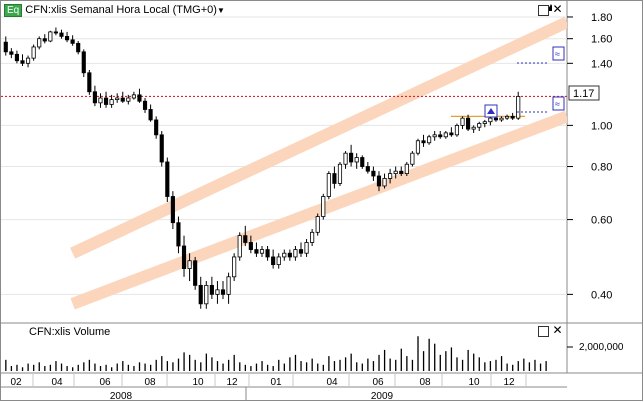  Describe the element at coordinates (557, 9) in the screenshot. I see `close-icon: ✕` at that location.